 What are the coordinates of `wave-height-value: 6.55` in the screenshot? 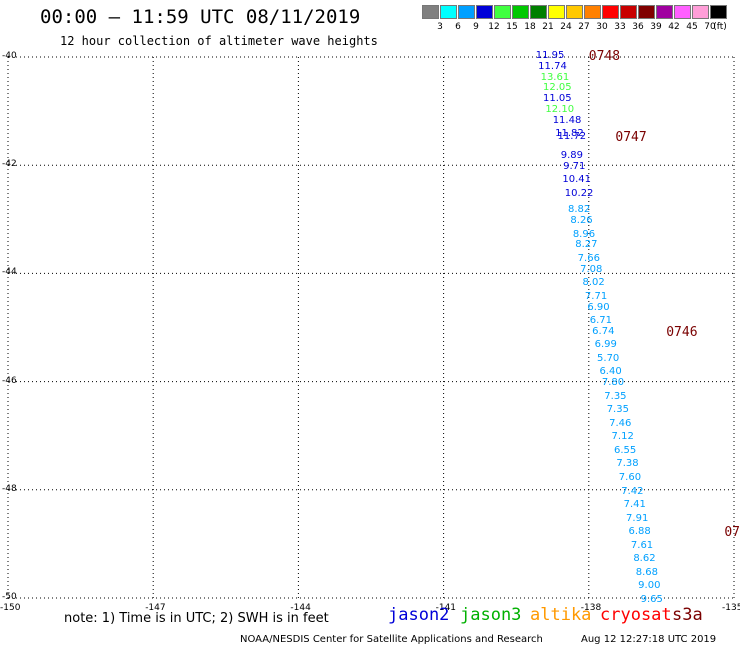 It's located at (625, 450).